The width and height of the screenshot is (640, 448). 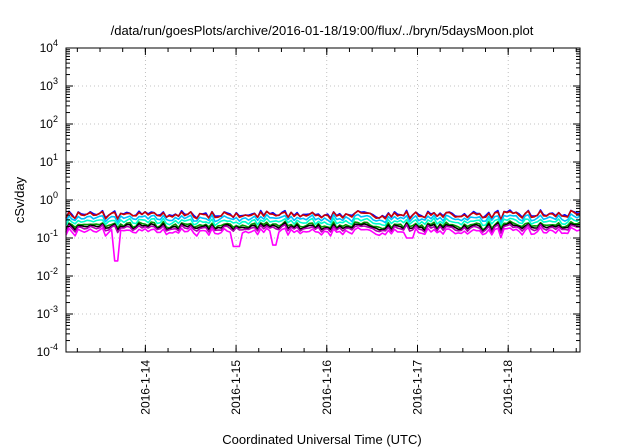 What do you see at coordinates (49, 122) in the screenshot?
I see `y-tick-label: 10²` at bounding box center [49, 122].